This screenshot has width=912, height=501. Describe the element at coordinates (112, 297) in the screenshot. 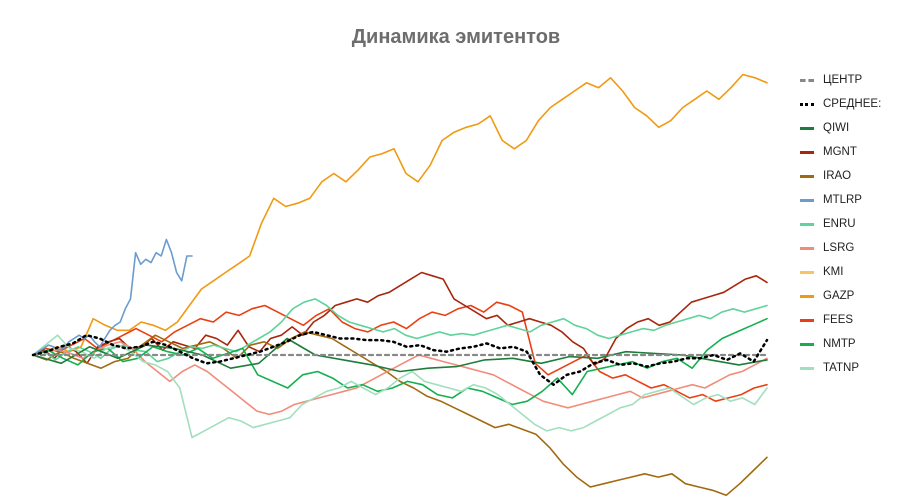

I see `series-line-mtlrp` at that location.